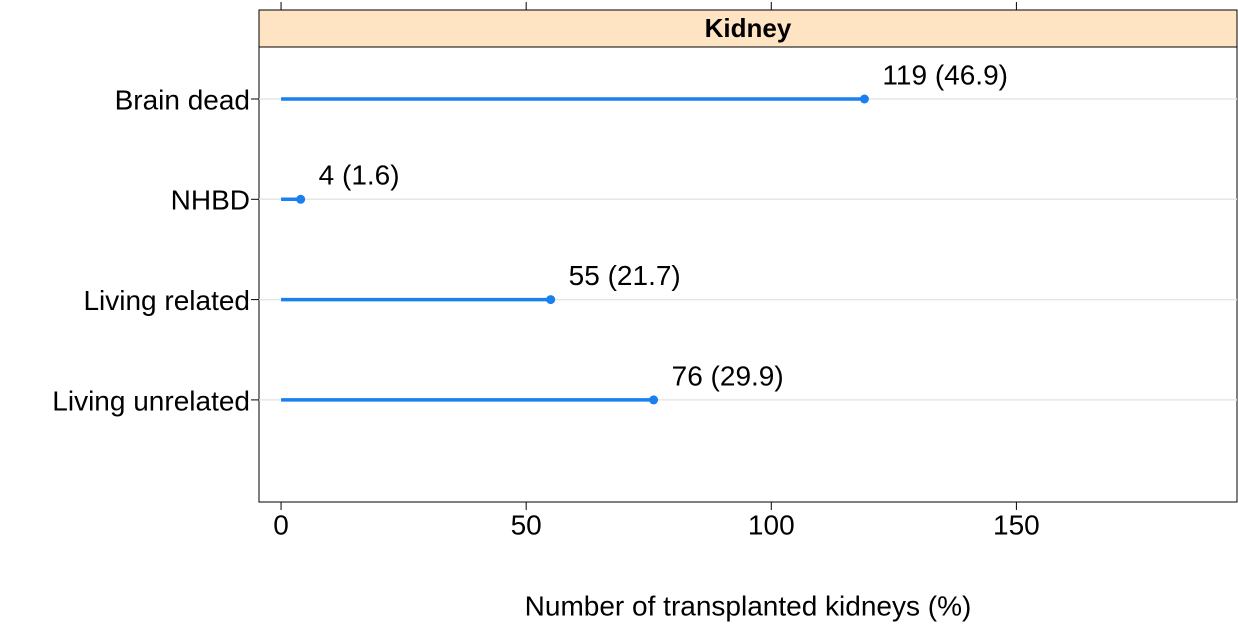  Describe the element at coordinates (526, 524) in the screenshot. I see `x-tick-label: 50` at that location.